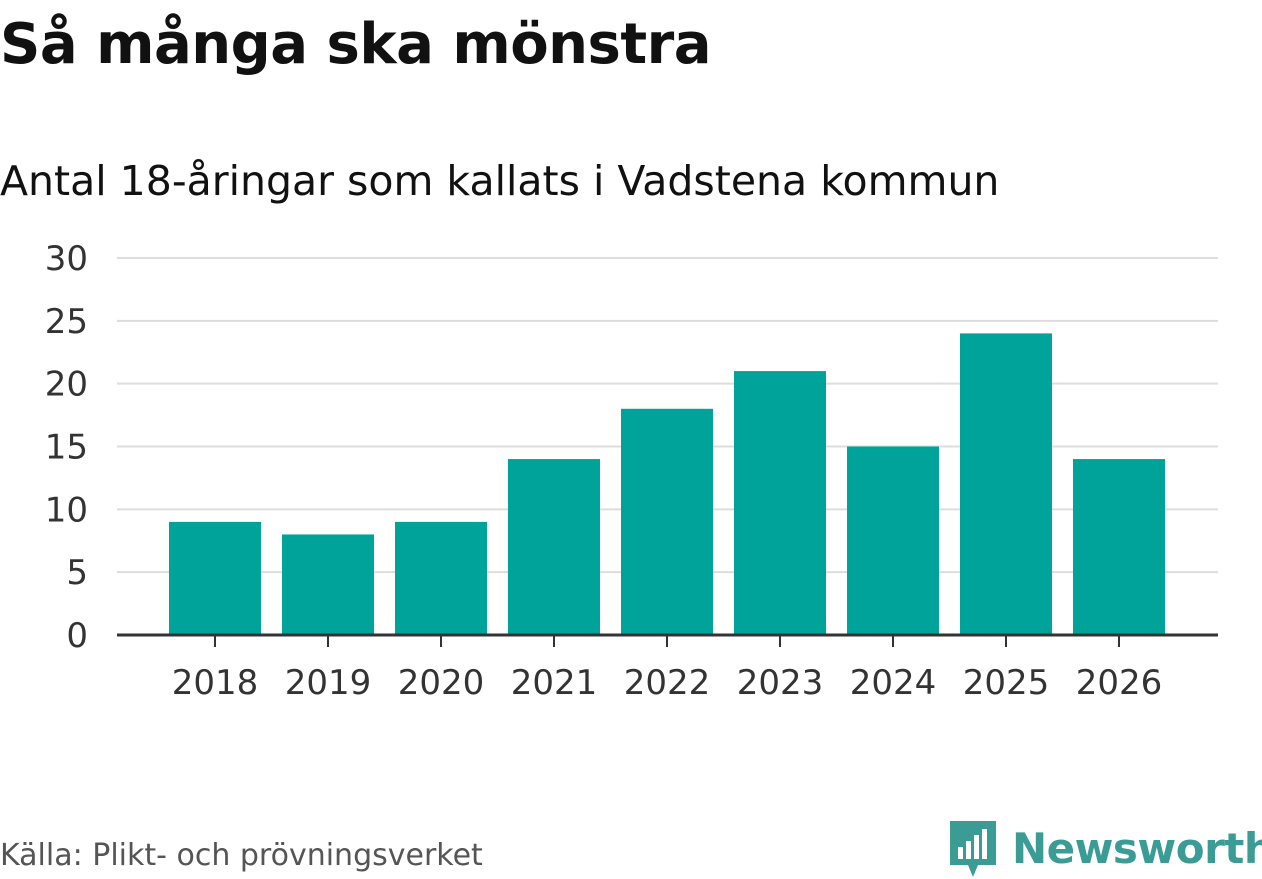 The image size is (1262, 879). Describe the element at coordinates (356, 44) in the screenshot. I see `chart-title: Så många ska mönstra` at that location.